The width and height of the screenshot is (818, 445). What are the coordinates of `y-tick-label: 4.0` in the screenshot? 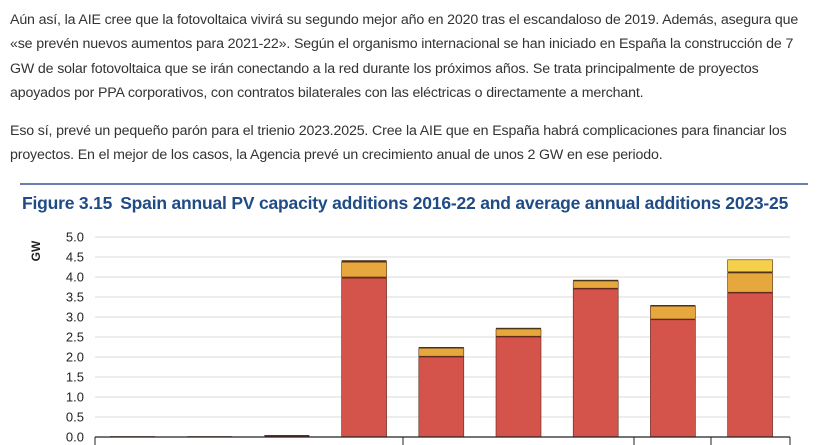 It's located at (75, 277).